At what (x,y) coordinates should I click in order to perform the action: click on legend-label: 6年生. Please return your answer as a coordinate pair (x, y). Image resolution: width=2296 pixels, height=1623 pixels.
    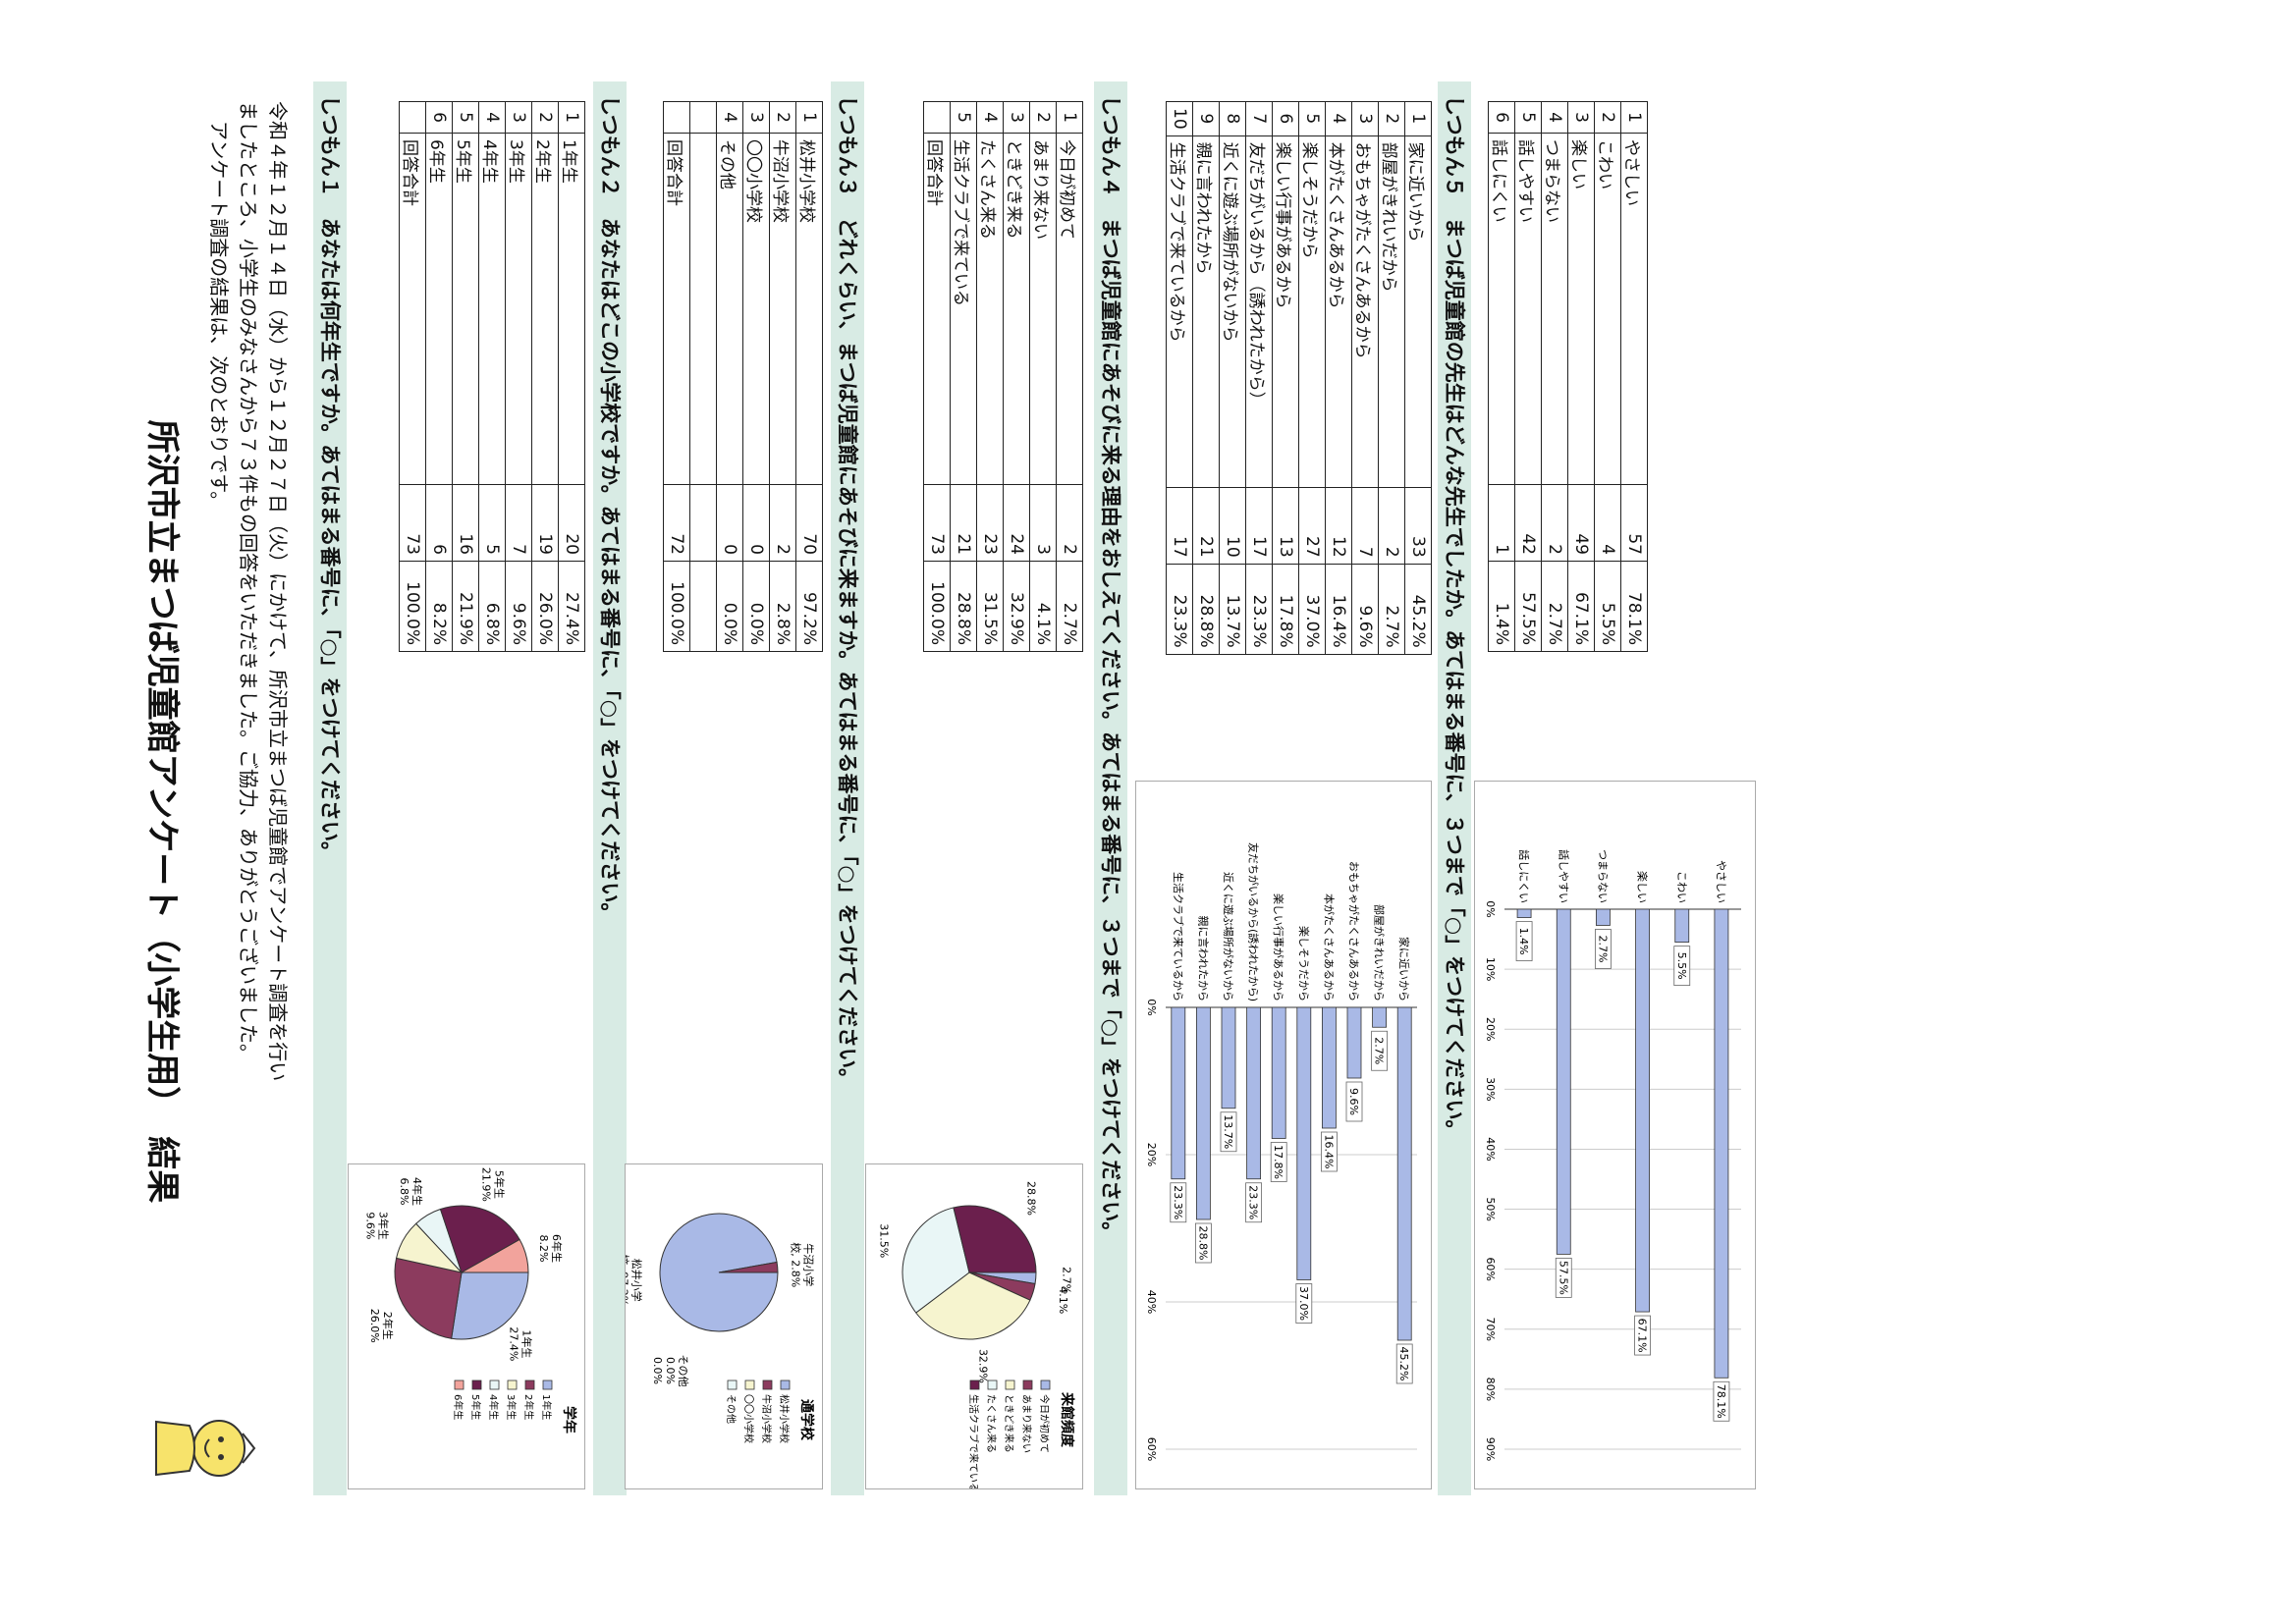
    Looking at the image, I should click on (458, 1407).